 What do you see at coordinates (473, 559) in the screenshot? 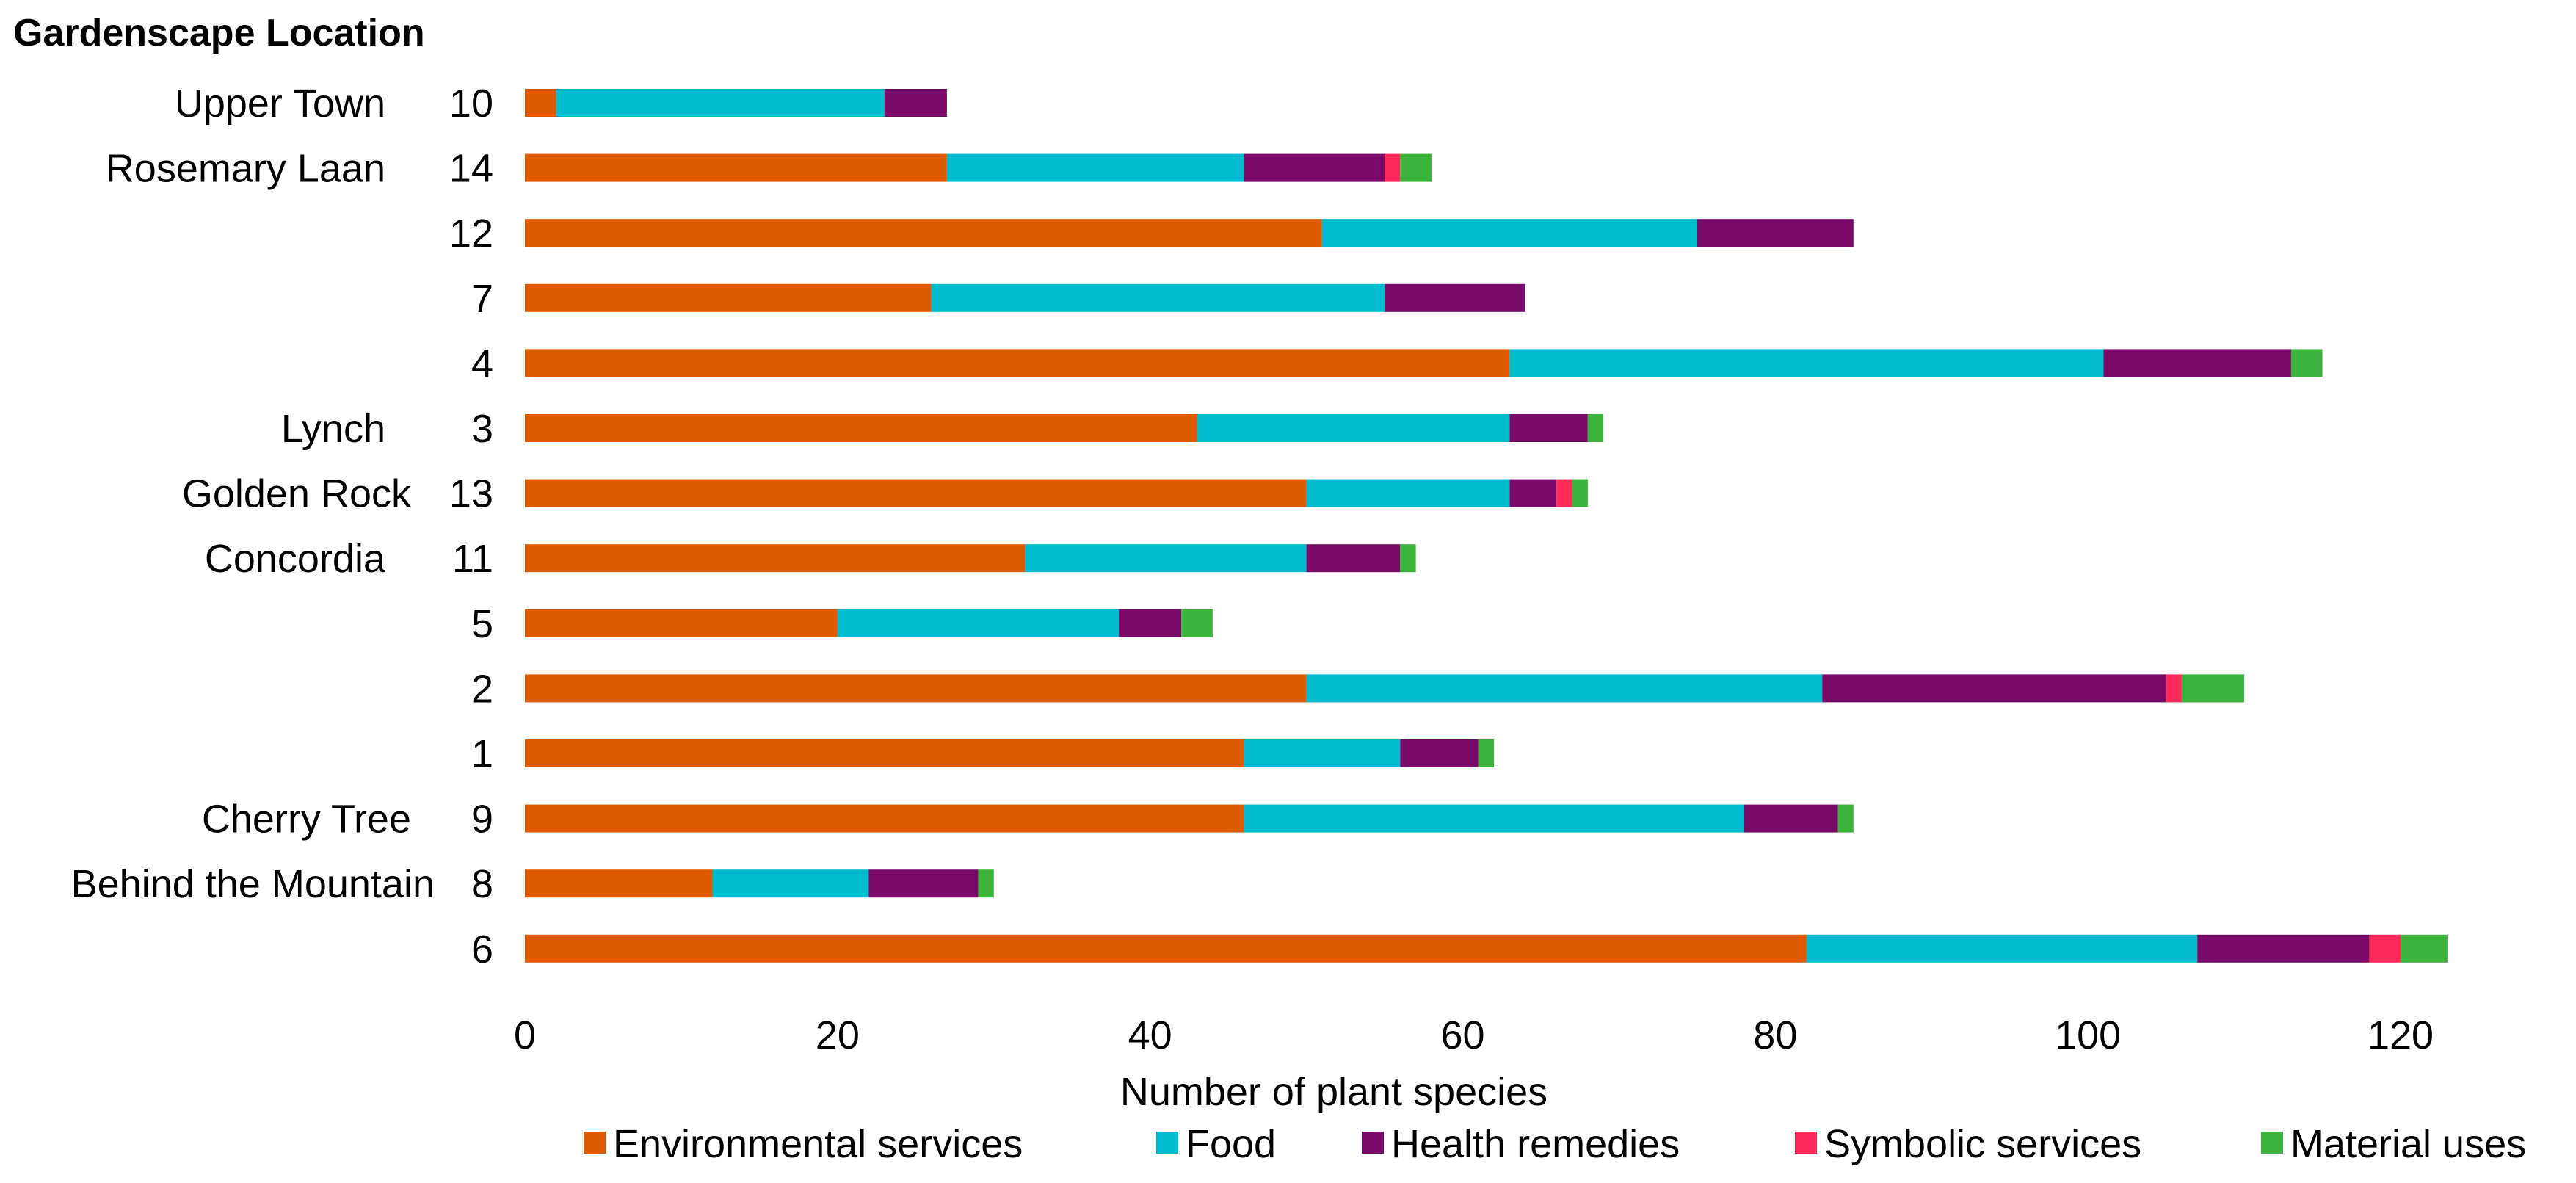
I see `category-label: 11` at bounding box center [473, 559].